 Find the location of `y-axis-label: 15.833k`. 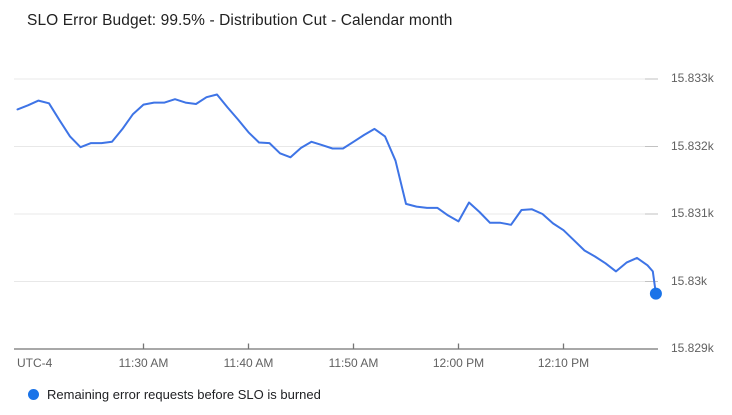

y-axis-label: 15.833k is located at coordinates (692, 78).